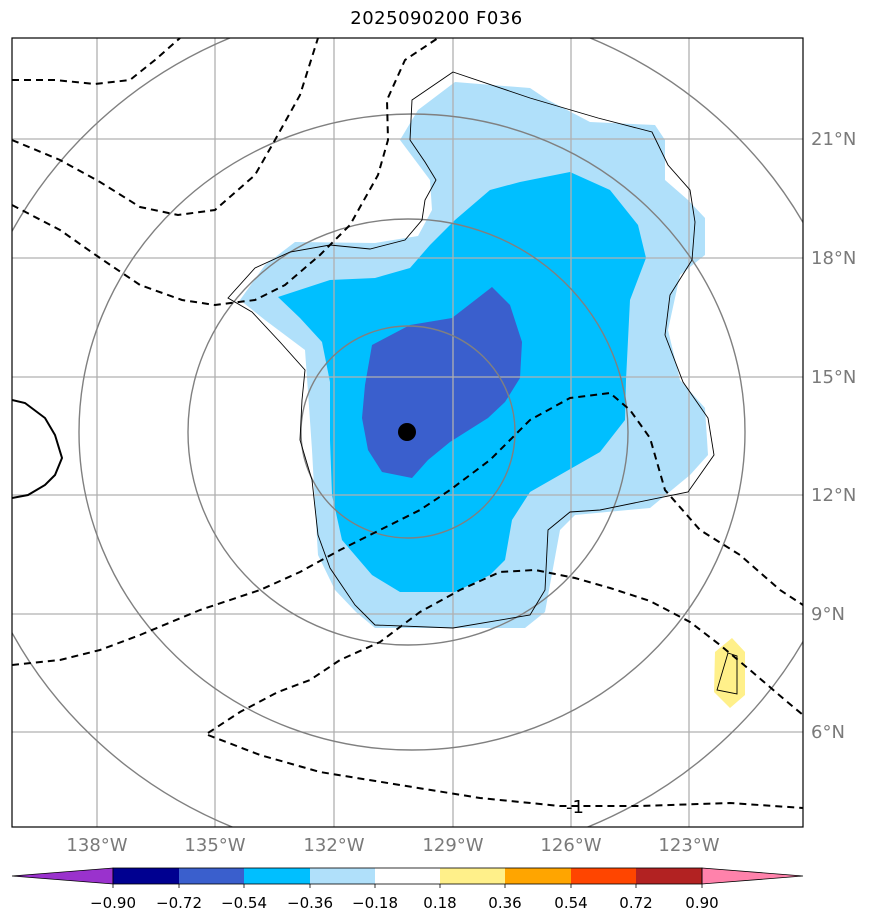 The width and height of the screenshot is (873, 924). I want to click on contour-label: -1, so click(575, 807).